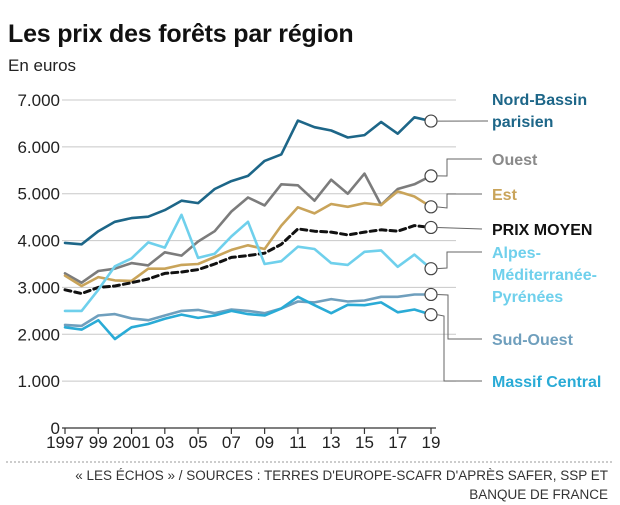 The image size is (620, 505). What do you see at coordinates (459, 201) in the screenshot?
I see `leader-line-est` at bounding box center [459, 201].